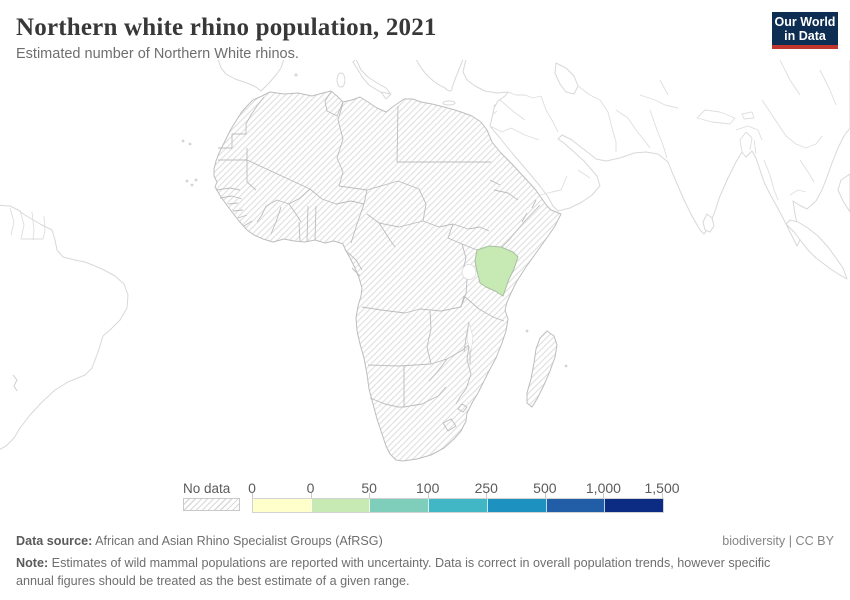 The image size is (850, 600). Describe the element at coordinates (805, 21) in the screenshot. I see `owid-logo-line1: Our World` at that location.